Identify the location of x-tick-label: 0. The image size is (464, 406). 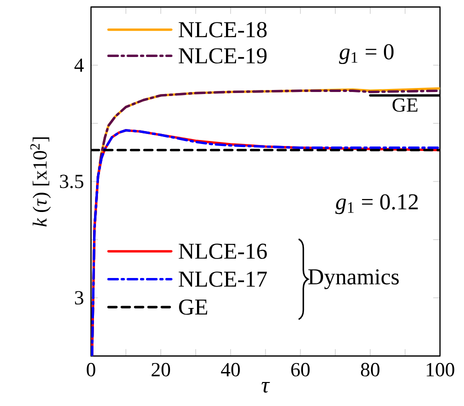
(91, 369).